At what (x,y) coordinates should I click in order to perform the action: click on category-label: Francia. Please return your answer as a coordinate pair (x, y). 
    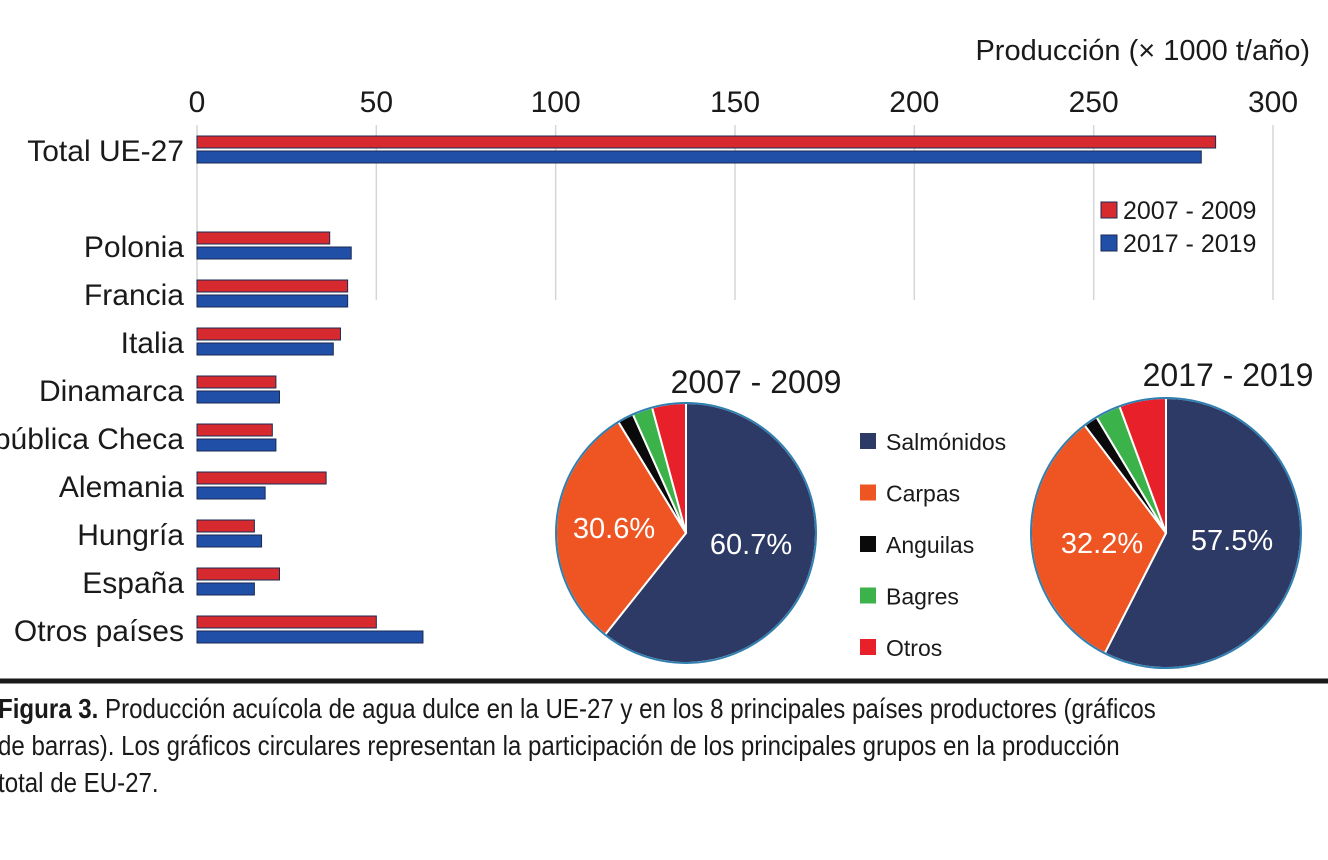
    Looking at the image, I should click on (134, 295).